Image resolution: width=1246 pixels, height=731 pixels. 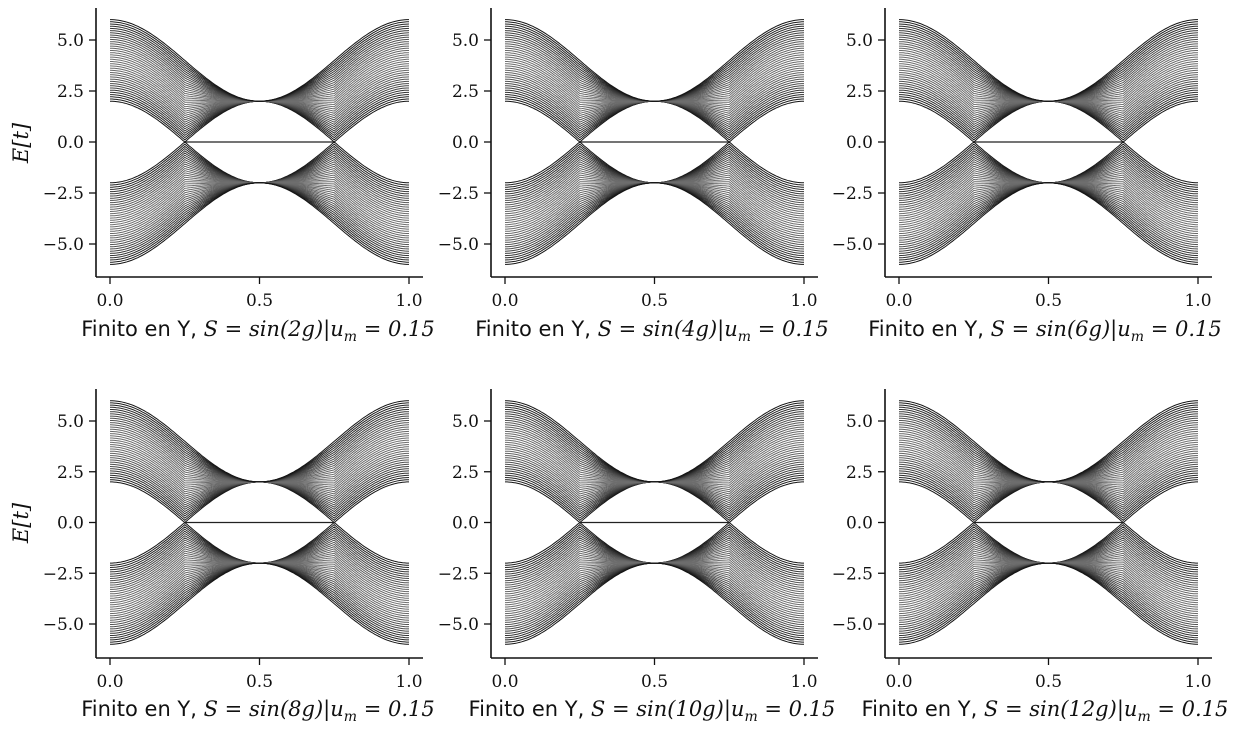 I want to click on x-axis-label: Finito en Y, S = sin(4g)|um = 0.15, so click(x=652, y=331).